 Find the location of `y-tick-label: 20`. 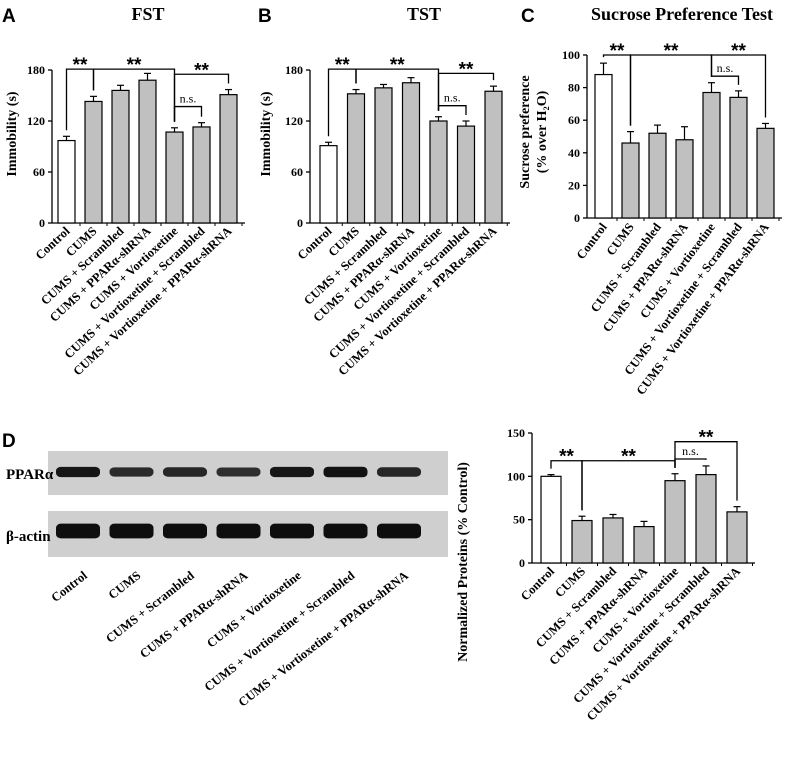

y-tick-label: 20 is located at coordinates (574, 185).